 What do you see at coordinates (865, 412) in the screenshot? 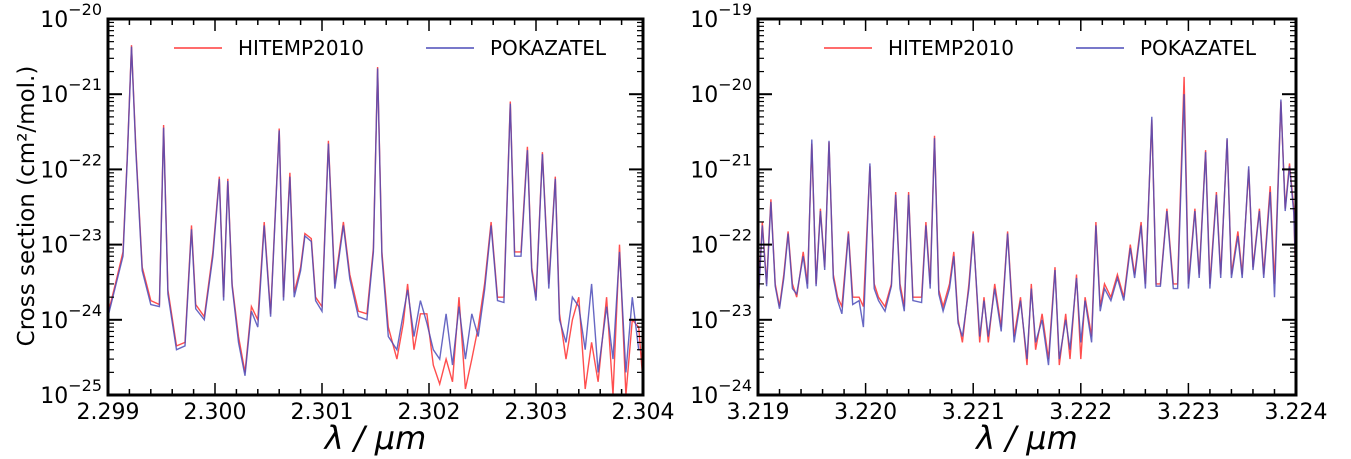
I see `x-tick-label: 3.220` at bounding box center [865, 412].